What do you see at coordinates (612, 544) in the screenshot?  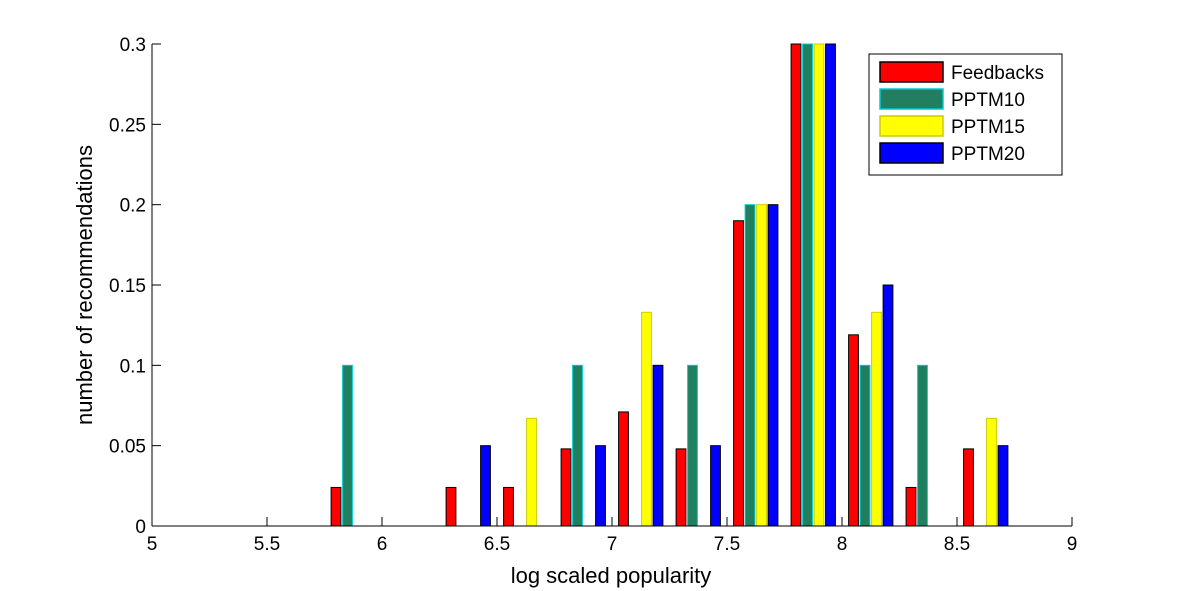 I see `x-tick-label: 7` at bounding box center [612, 544].